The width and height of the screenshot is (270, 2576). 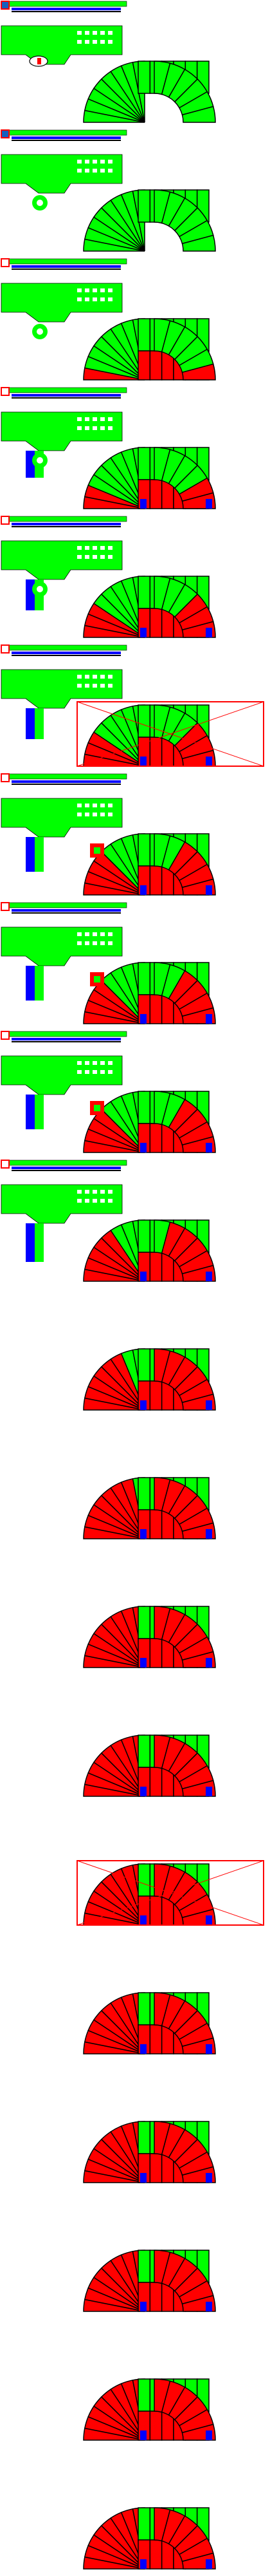 I want to click on chip-gear-hub, so click(x=40, y=589).